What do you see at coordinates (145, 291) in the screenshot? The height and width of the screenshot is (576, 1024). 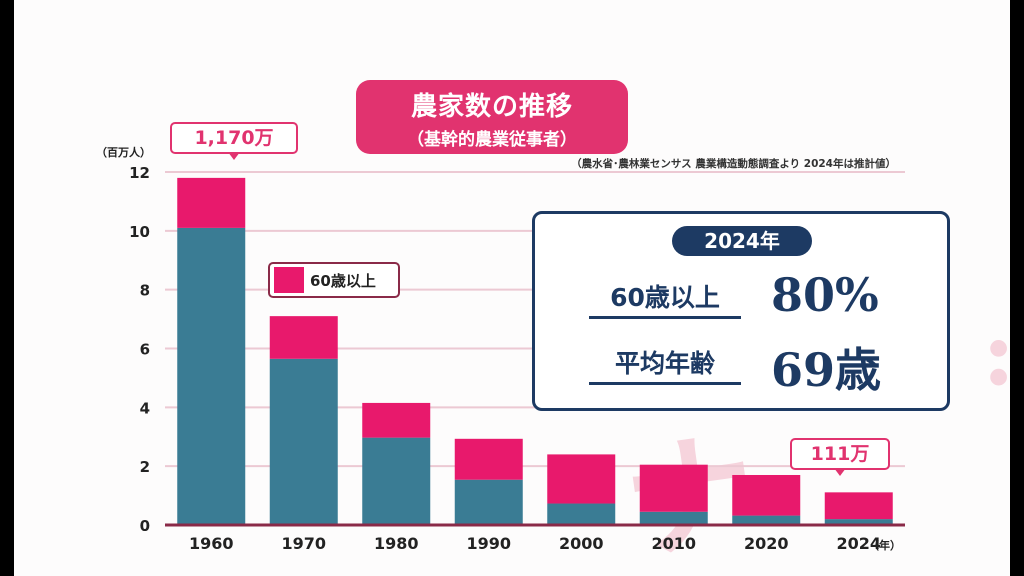 I see `y-tick-label: 8` at bounding box center [145, 291].